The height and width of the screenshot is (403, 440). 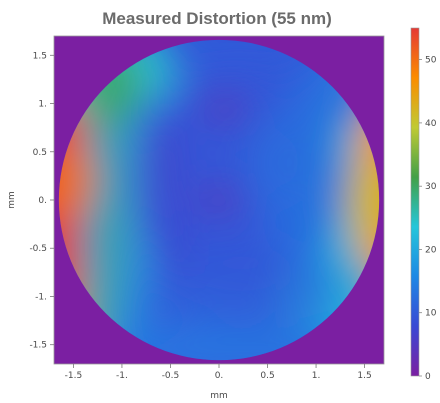 I want to click on feature-low-spot-upper, so click(x=223, y=108).